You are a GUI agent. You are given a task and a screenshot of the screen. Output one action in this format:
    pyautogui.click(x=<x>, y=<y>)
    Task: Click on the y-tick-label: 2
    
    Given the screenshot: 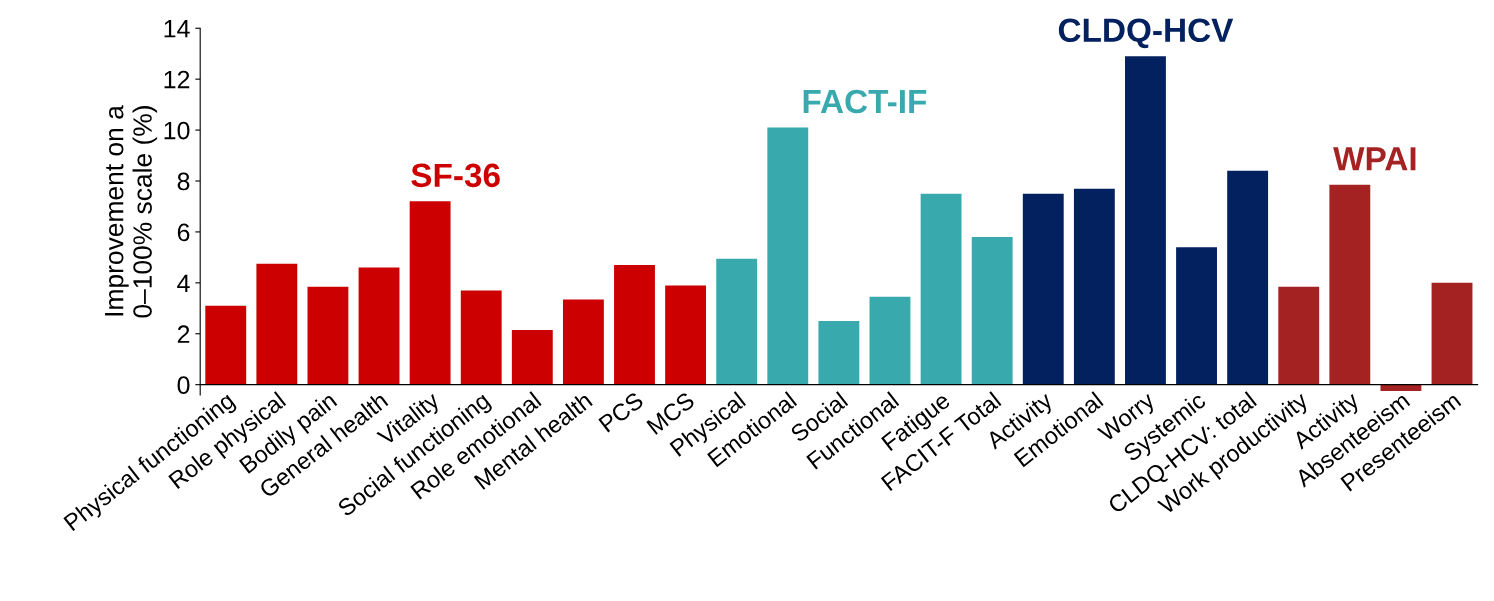 What is the action you would take?
    pyautogui.click(x=183, y=334)
    